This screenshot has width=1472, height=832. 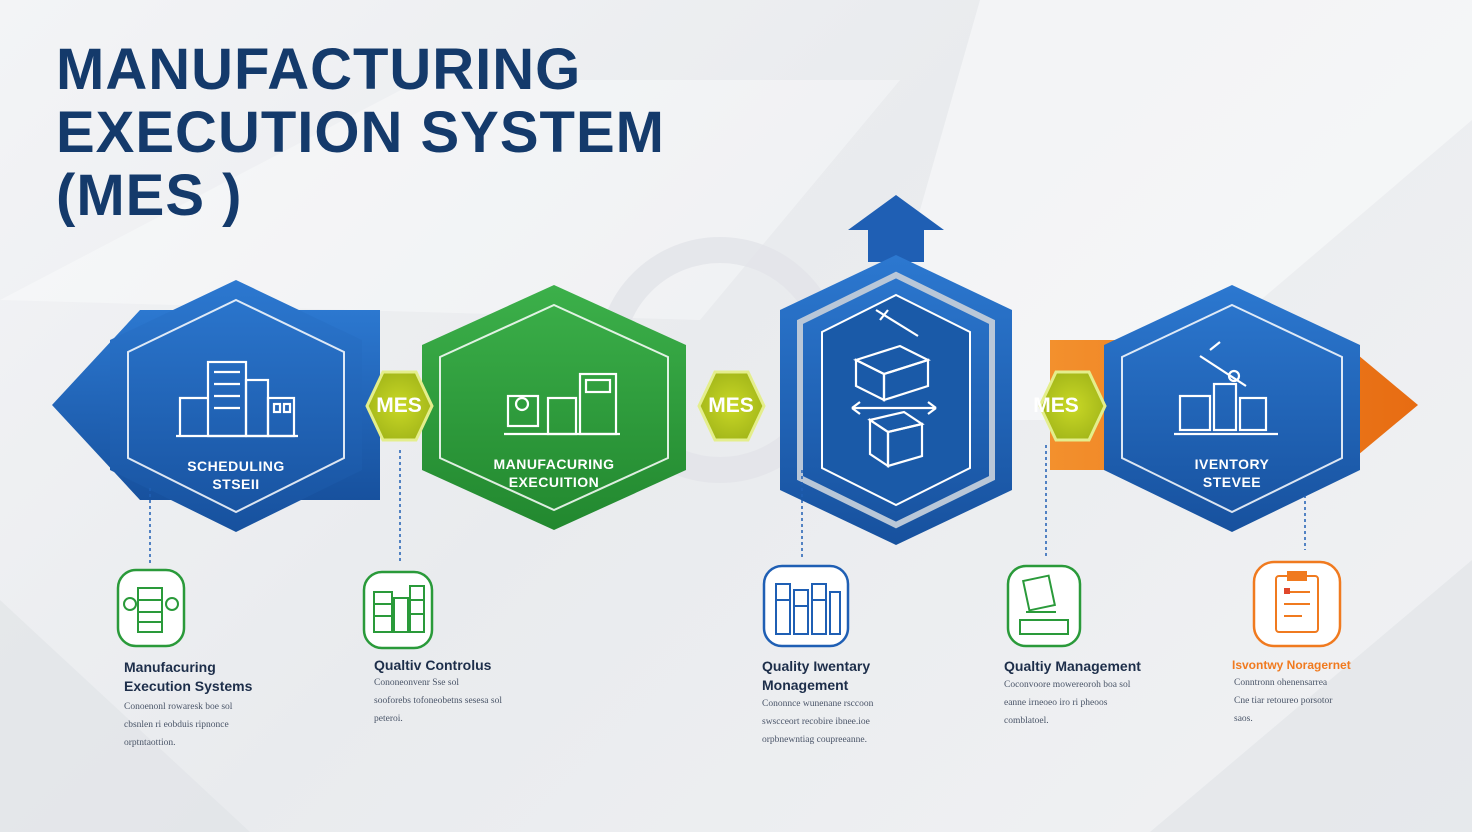 I want to click on page-title: MANUFACTURING EXECUTION SYSTEM (MES ), so click(x=360, y=132).